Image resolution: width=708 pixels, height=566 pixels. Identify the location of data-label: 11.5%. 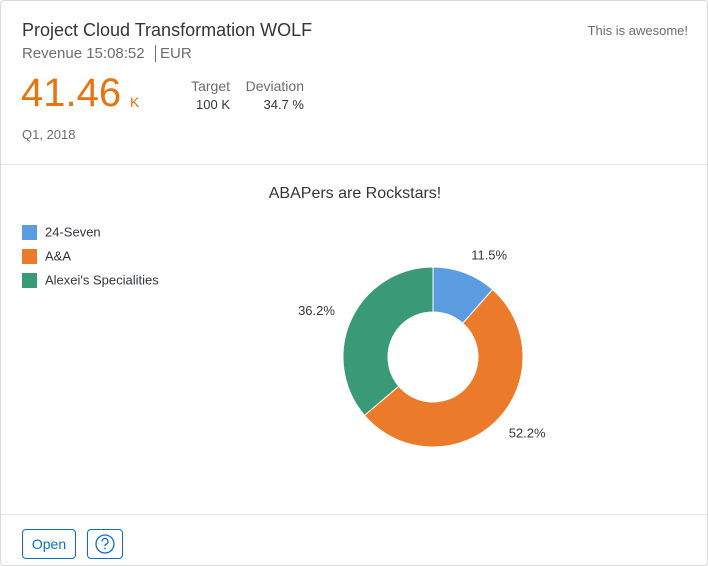
(489, 254).